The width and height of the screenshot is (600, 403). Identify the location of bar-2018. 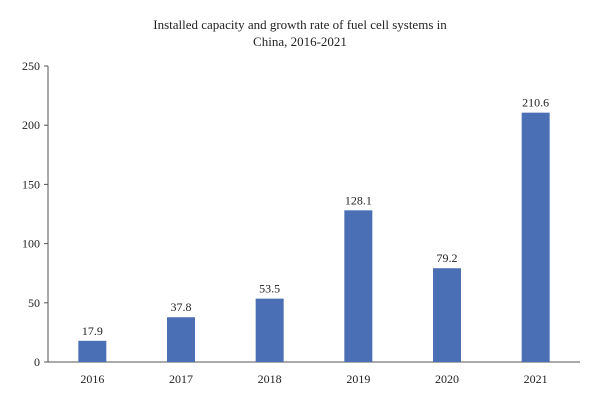
(269, 330).